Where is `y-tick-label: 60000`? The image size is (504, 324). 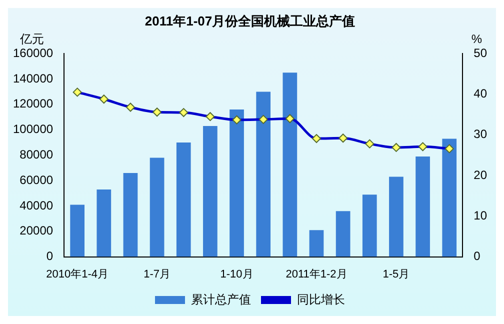 y-tick-label: 60000 is located at coordinates (37, 179).